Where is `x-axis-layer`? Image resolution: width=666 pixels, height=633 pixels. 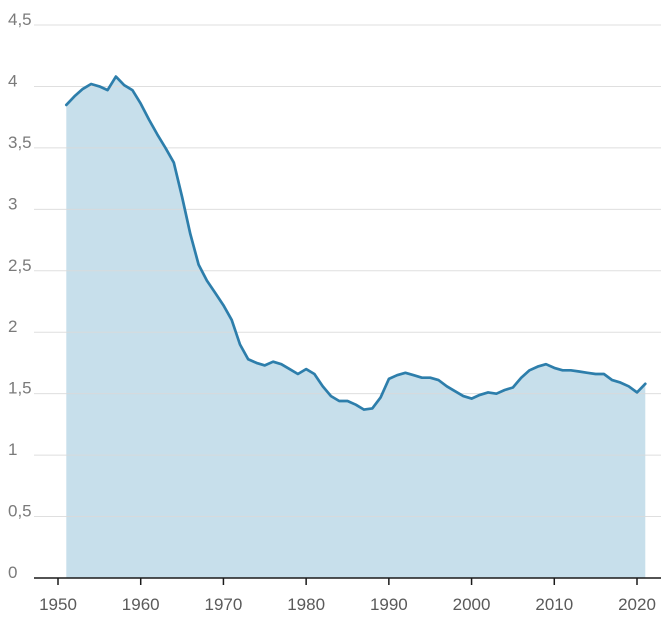
x-axis-layer is located at coordinates (347, 581).